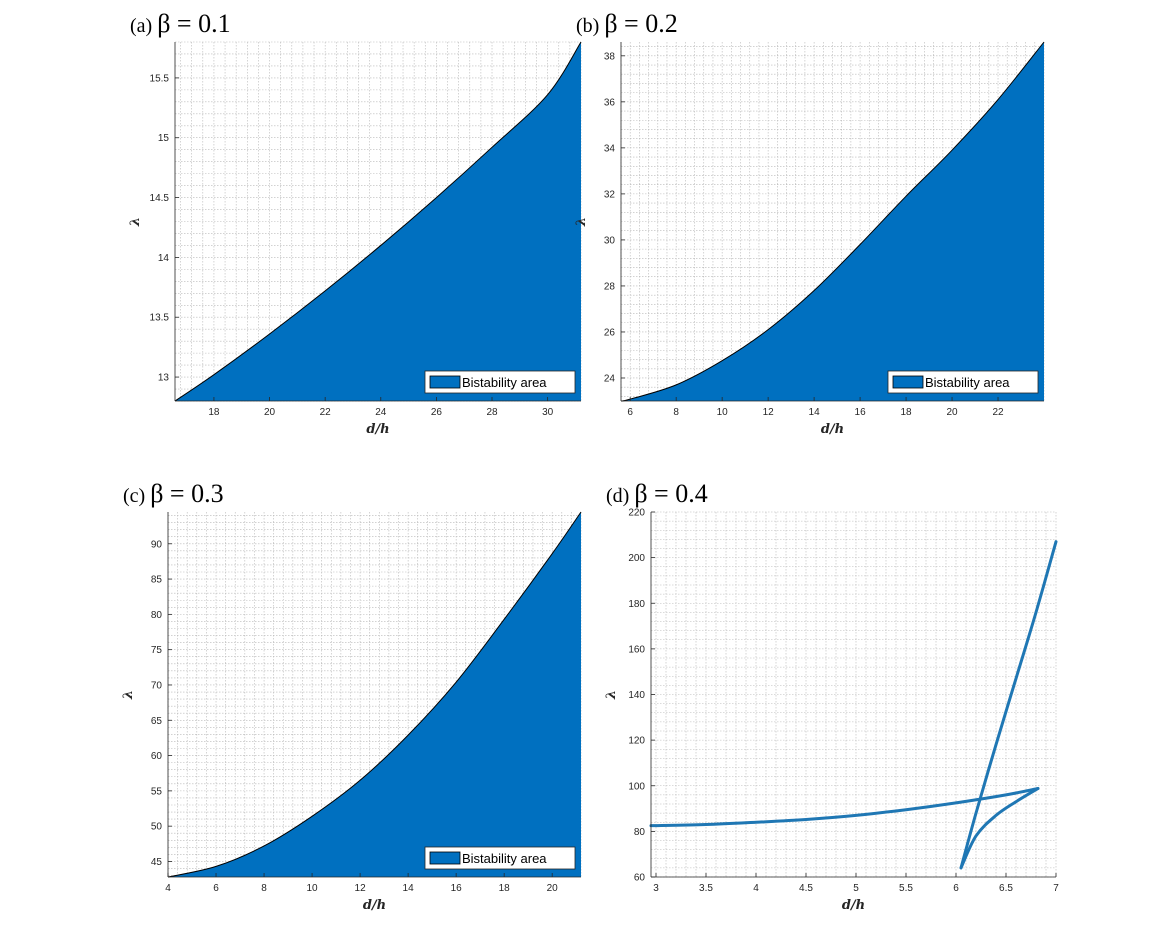 Image resolution: width=1159 pixels, height=951 pixels. Describe the element at coordinates (706, 888) in the screenshot. I see `x-tick-label: 3.5` at that location.